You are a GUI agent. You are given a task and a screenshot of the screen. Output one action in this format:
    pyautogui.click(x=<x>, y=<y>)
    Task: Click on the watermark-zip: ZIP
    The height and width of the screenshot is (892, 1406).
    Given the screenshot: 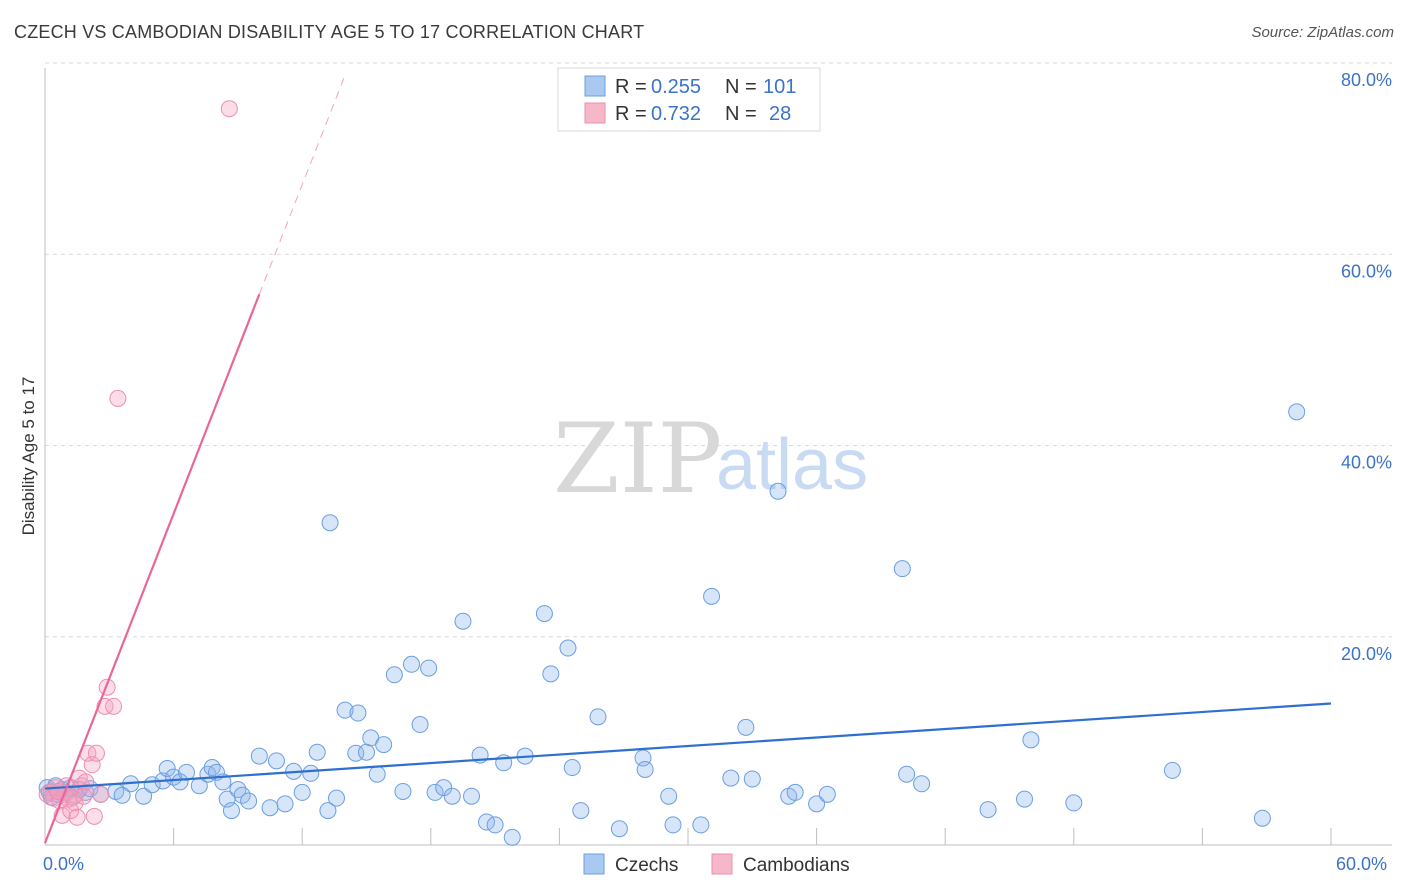 What is the action you would take?
    pyautogui.click(x=637, y=459)
    